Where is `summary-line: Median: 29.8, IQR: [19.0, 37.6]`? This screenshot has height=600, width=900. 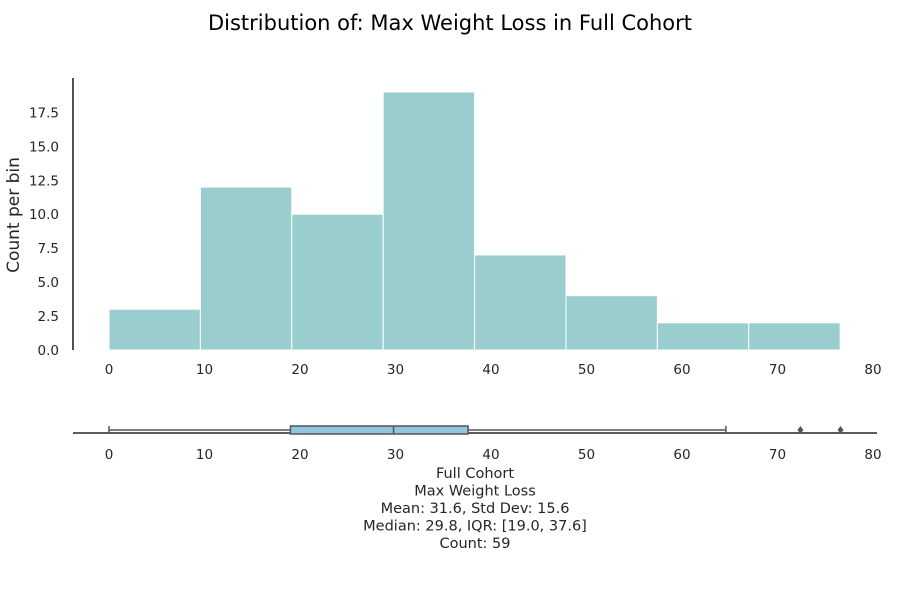
summary-line: Median: 29.8, IQR: [19.0, 37.6] is located at coordinates (475, 527).